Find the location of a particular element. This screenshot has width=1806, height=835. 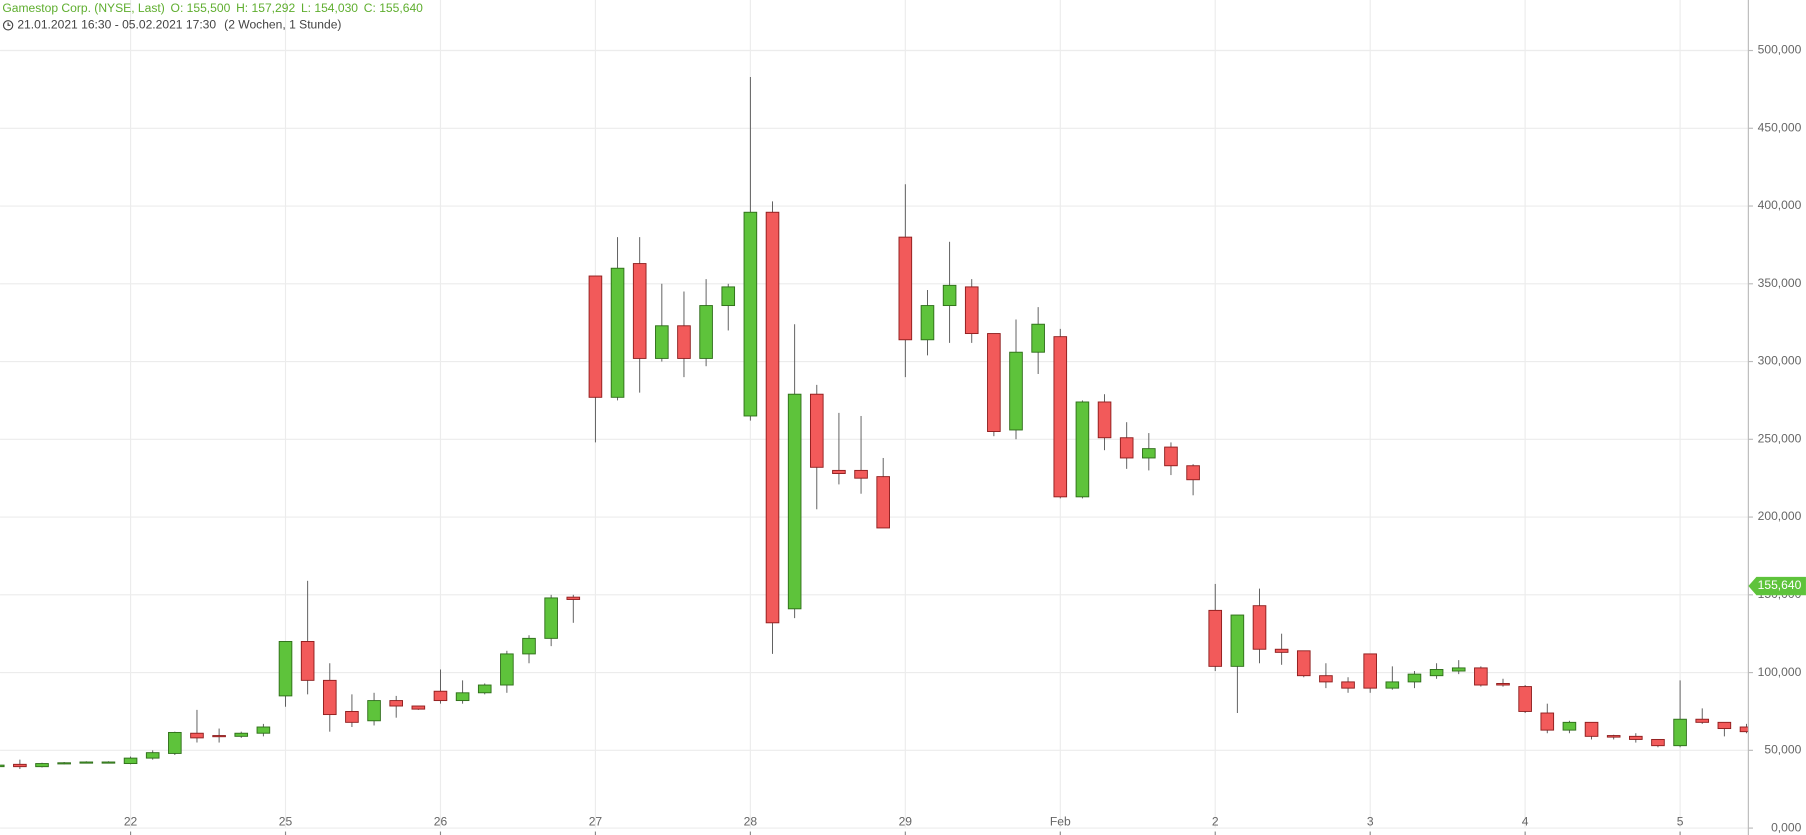

subtitle: 21.01.2021 16:30 - 05.02.2021 17:30 is located at coordinates (116, 25).